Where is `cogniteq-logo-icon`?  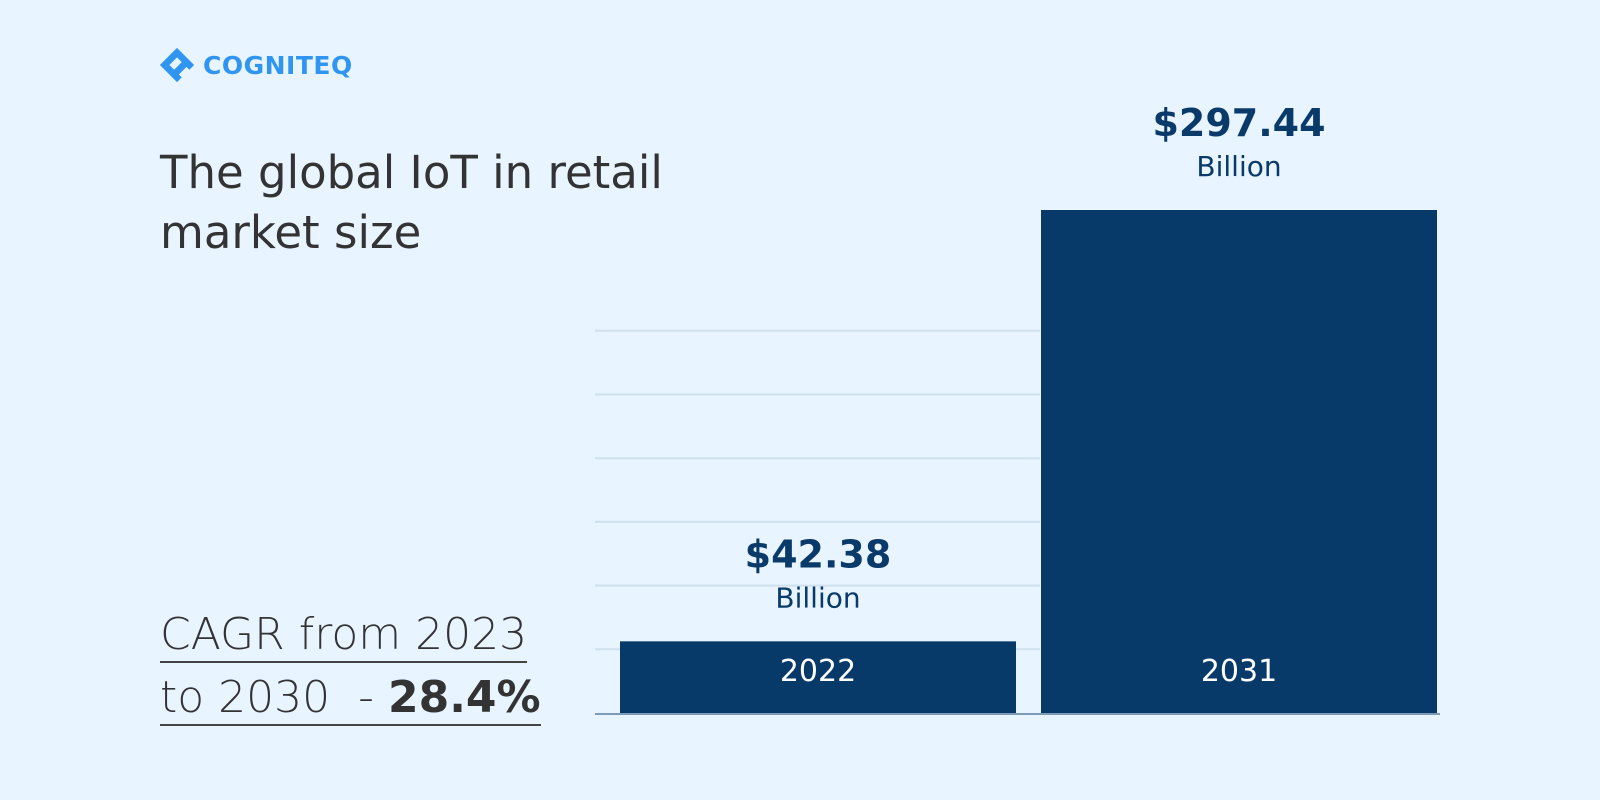 cogniteq-logo-icon is located at coordinates (177, 65).